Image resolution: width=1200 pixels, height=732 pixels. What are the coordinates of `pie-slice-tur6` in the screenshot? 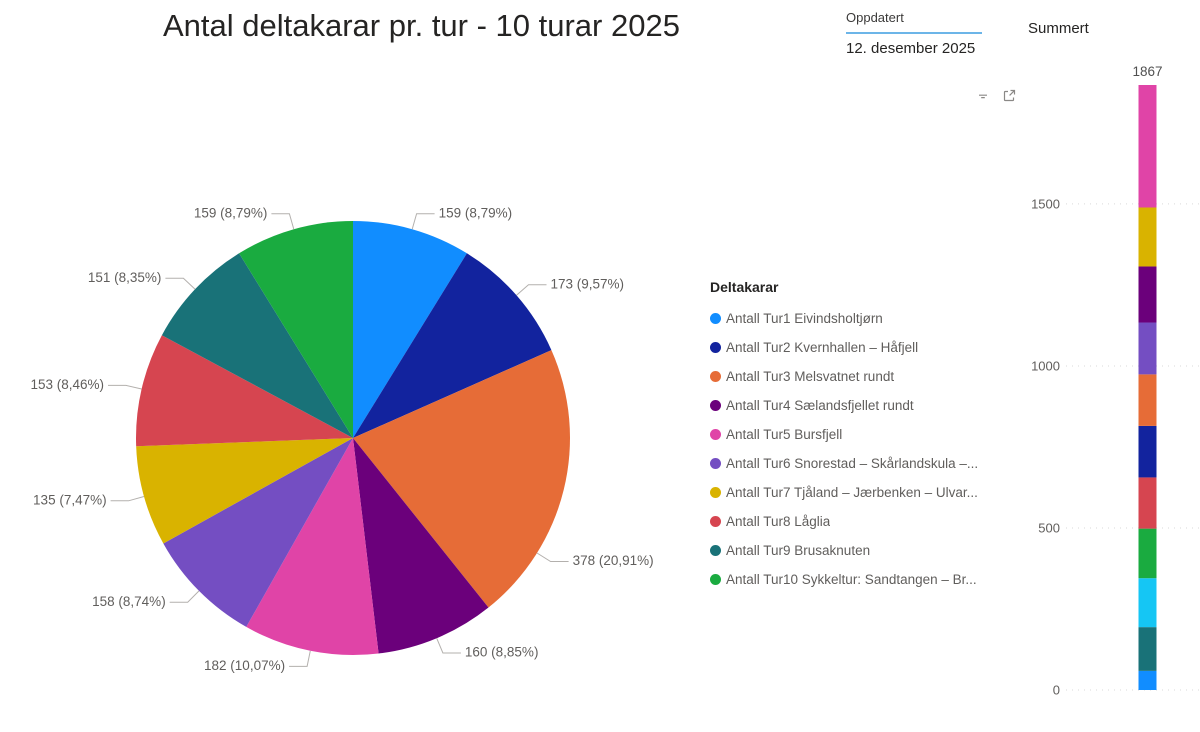 It's located at (258, 532).